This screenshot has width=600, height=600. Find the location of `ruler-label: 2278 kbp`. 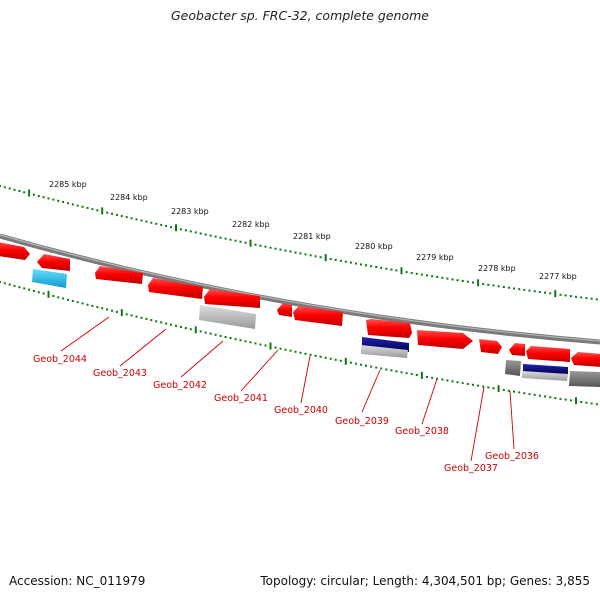

ruler-label: 2278 kbp is located at coordinates (497, 268).